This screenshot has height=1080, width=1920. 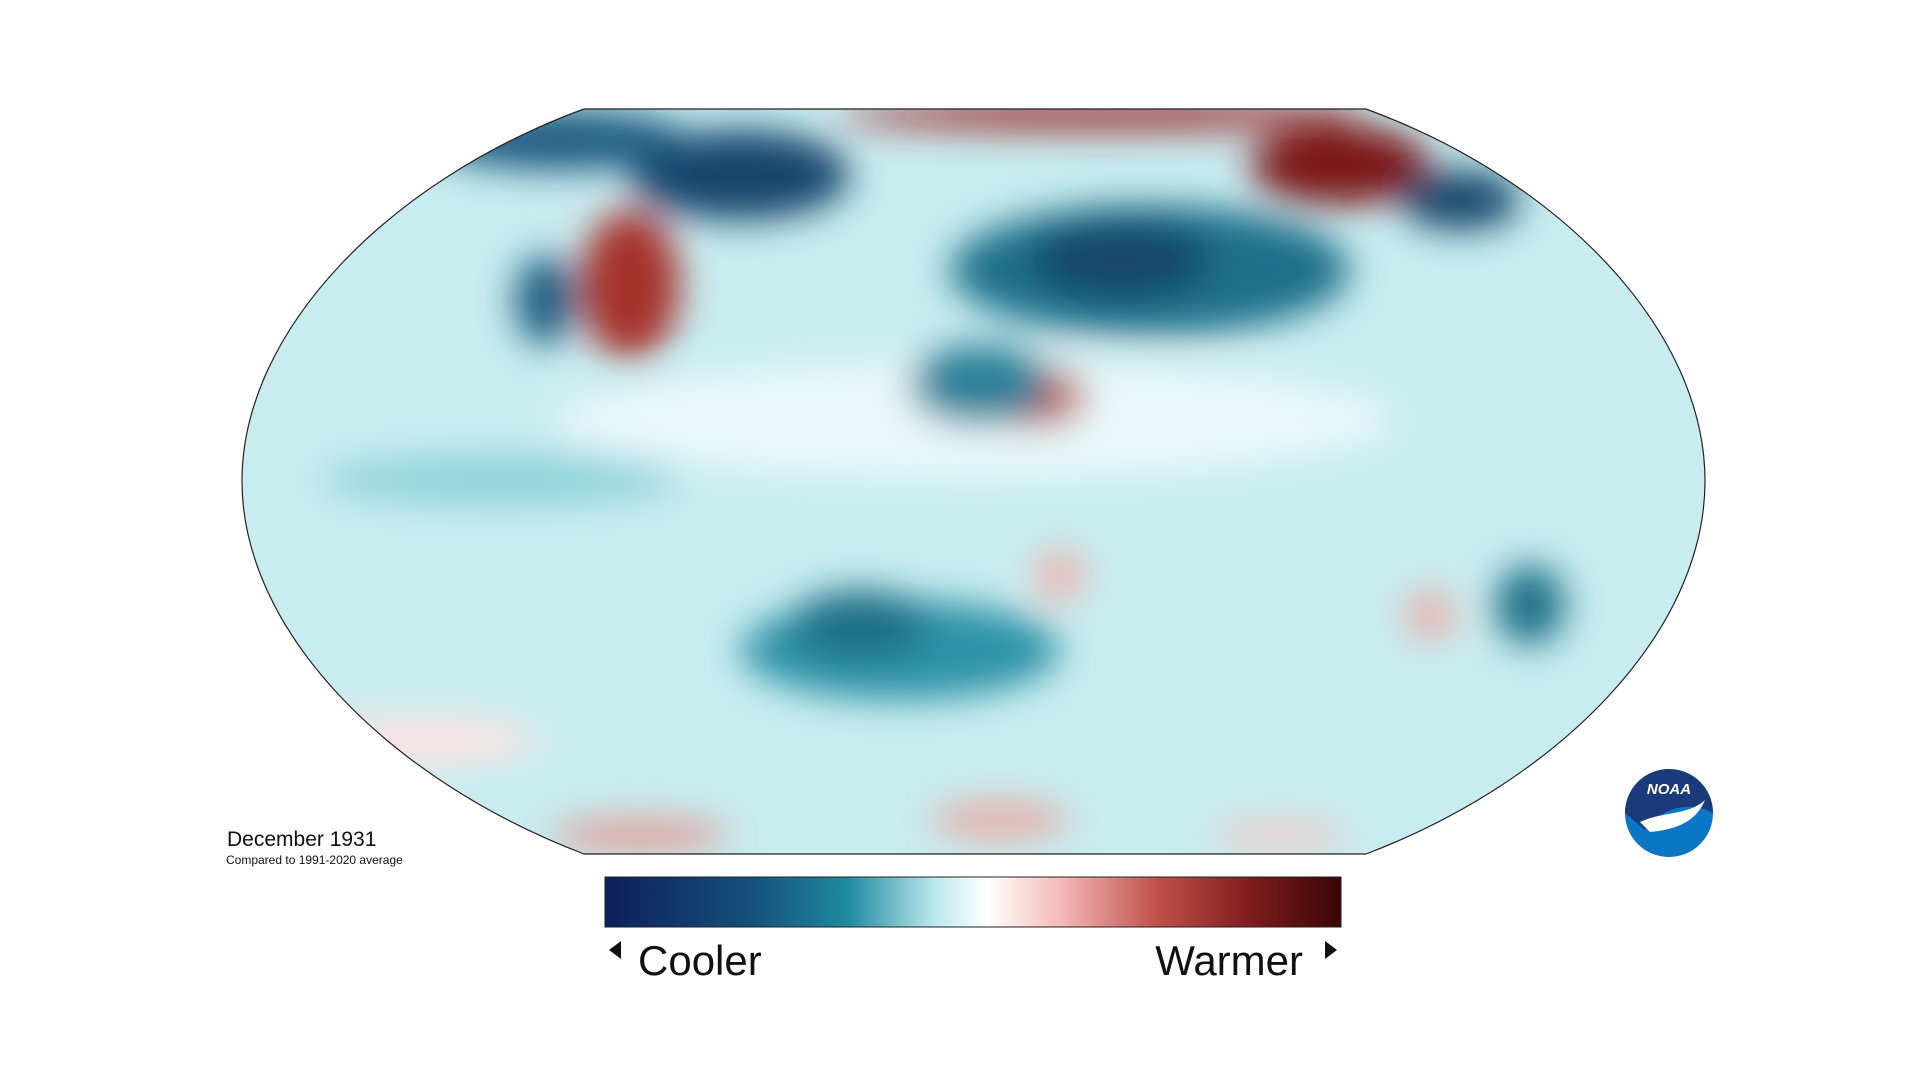 I want to click on logo-text: NOAA, so click(x=1669, y=789).